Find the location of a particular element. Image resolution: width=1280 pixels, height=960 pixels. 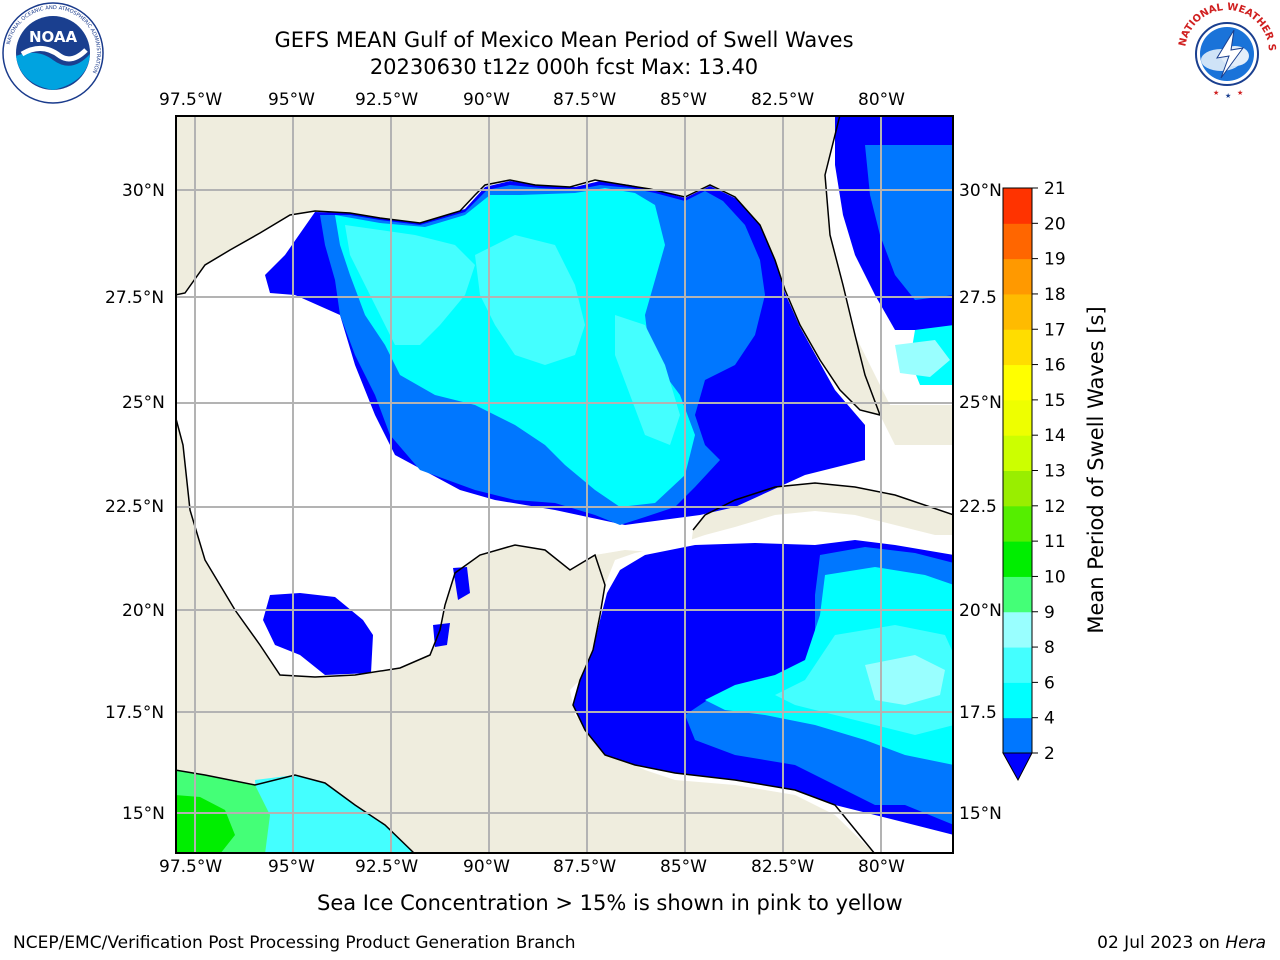

colorbar-label: Mean Period of Swell Waves [s] is located at coordinates (1096, 470).